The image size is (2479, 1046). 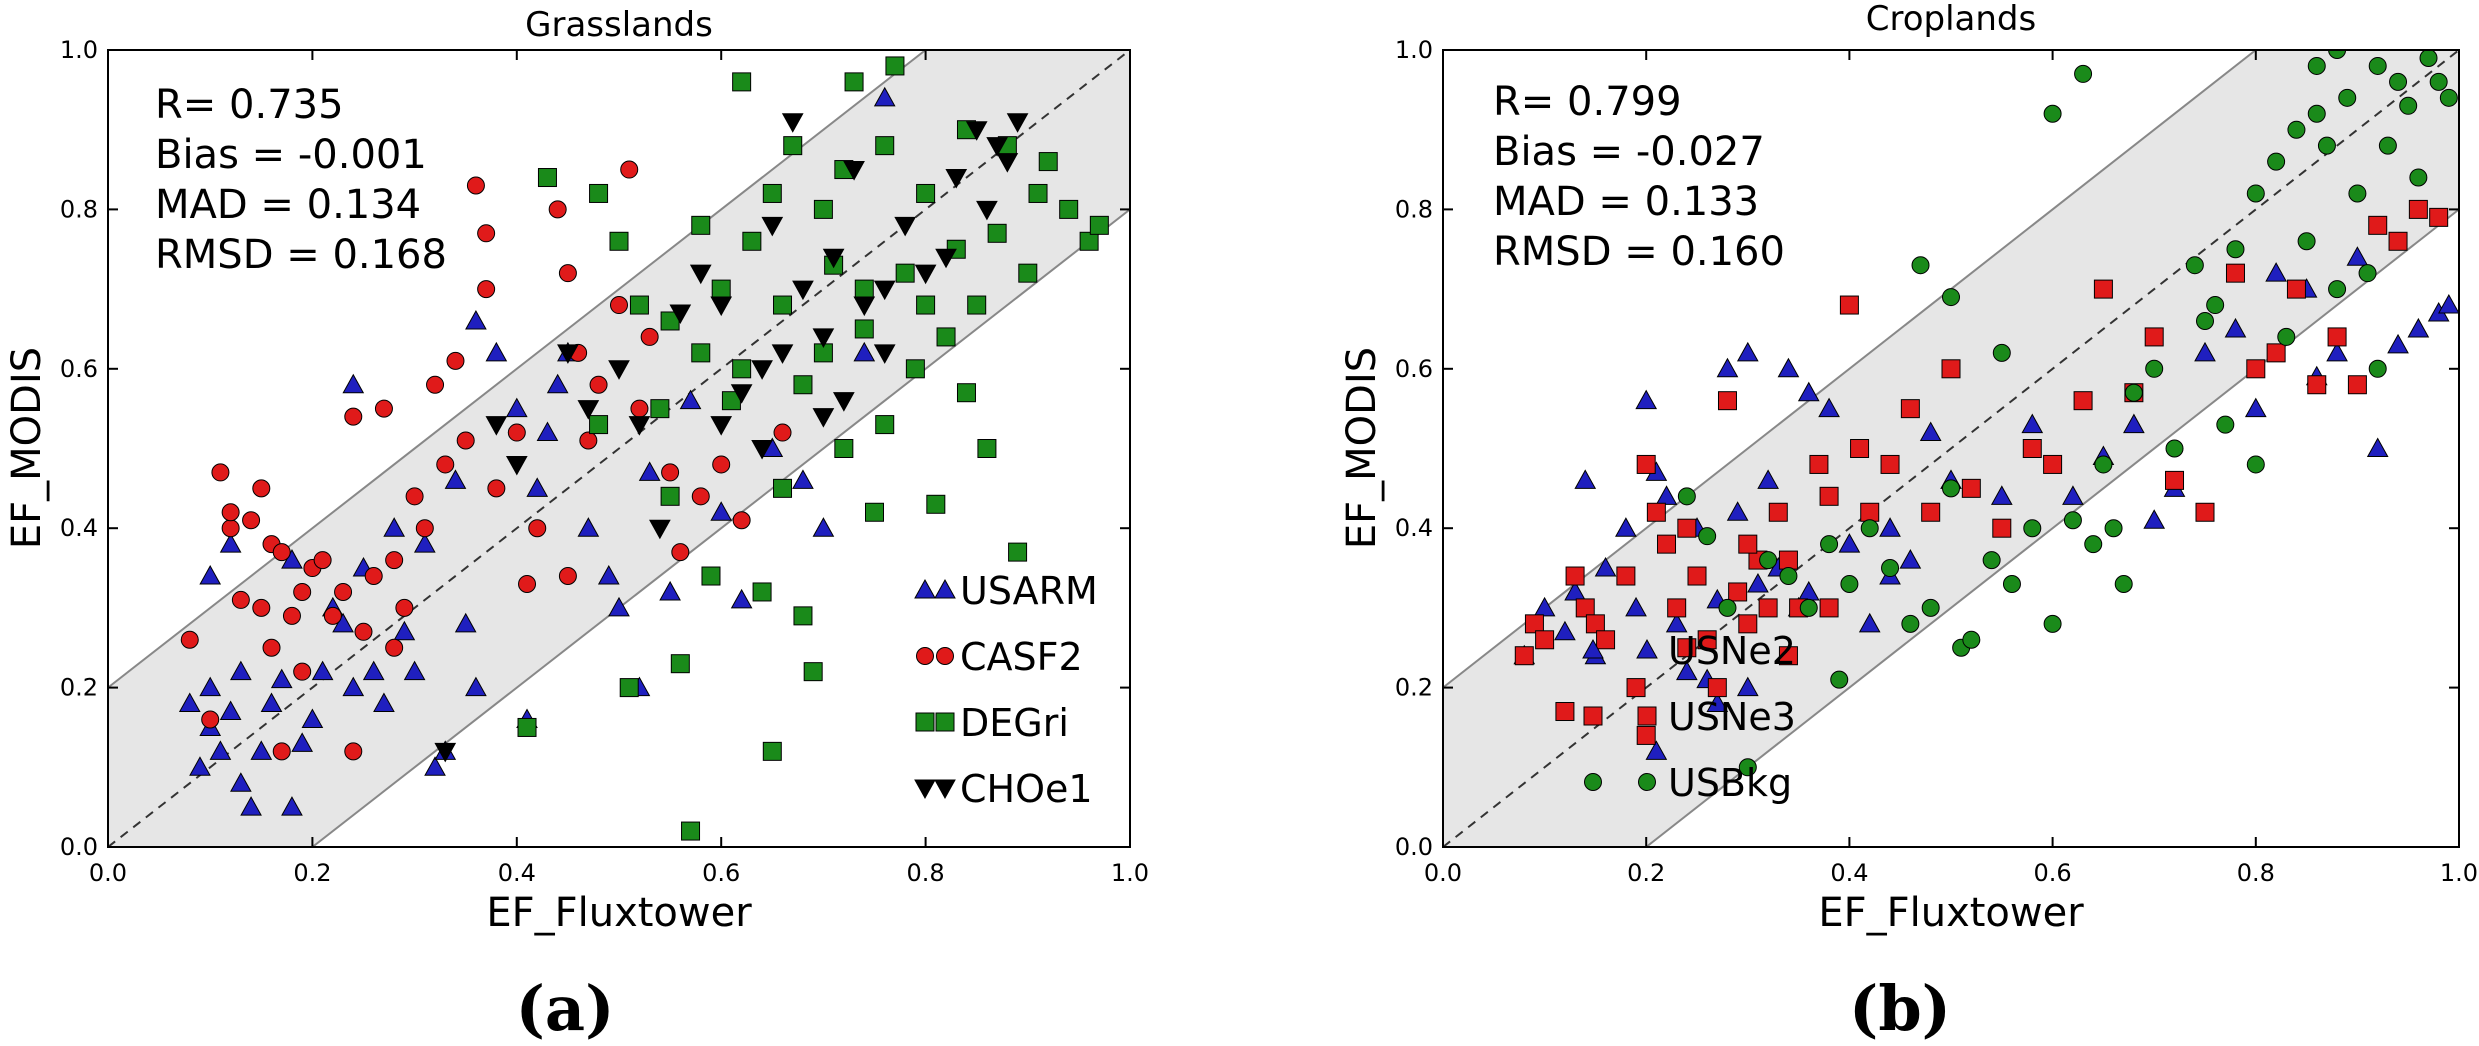 What do you see at coordinates (79, 847) in the screenshot?
I see `y-tick-label: 0.0` at bounding box center [79, 847].